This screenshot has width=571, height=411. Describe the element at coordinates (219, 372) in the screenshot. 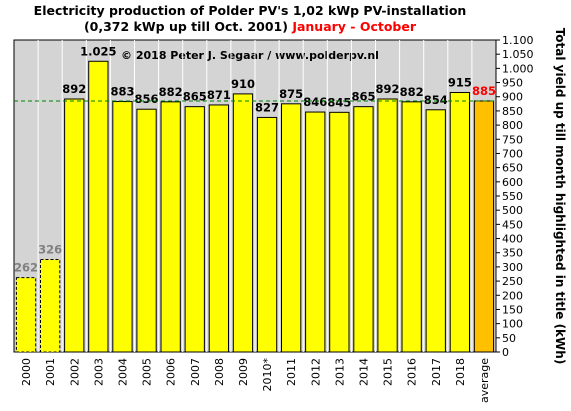

I see `x-tick-label: 2008` at that location.